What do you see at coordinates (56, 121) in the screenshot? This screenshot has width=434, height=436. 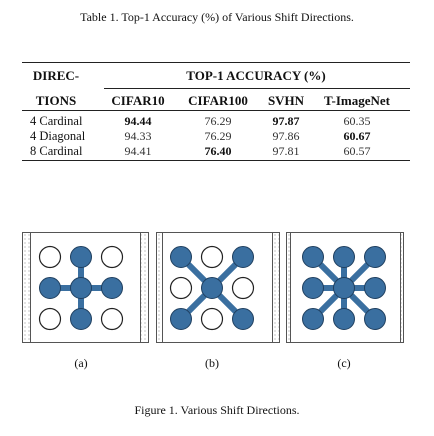 I see `row-label-4-cardinal: 4 Cardinal` at bounding box center [56, 121].